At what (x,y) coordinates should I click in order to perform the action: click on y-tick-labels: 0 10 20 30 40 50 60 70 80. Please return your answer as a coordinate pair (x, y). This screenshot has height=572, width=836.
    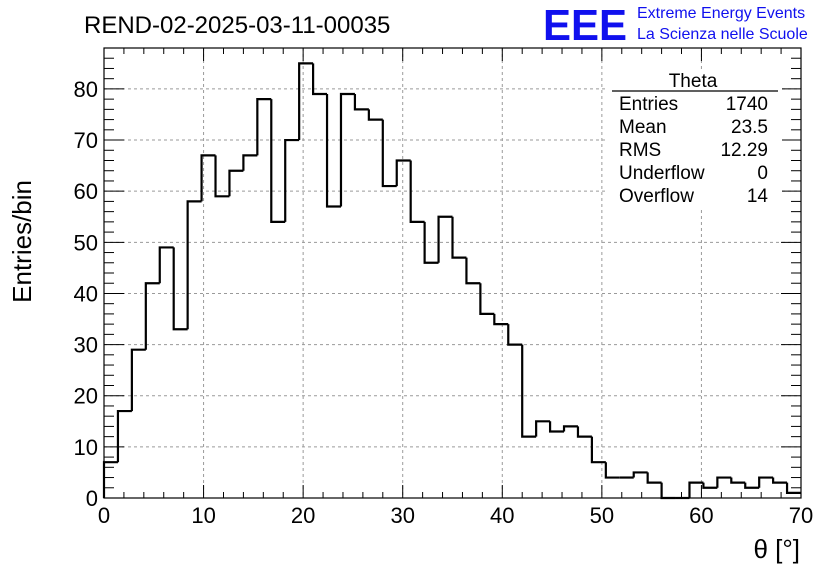
    Looking at the image, I should click on (86, 294).